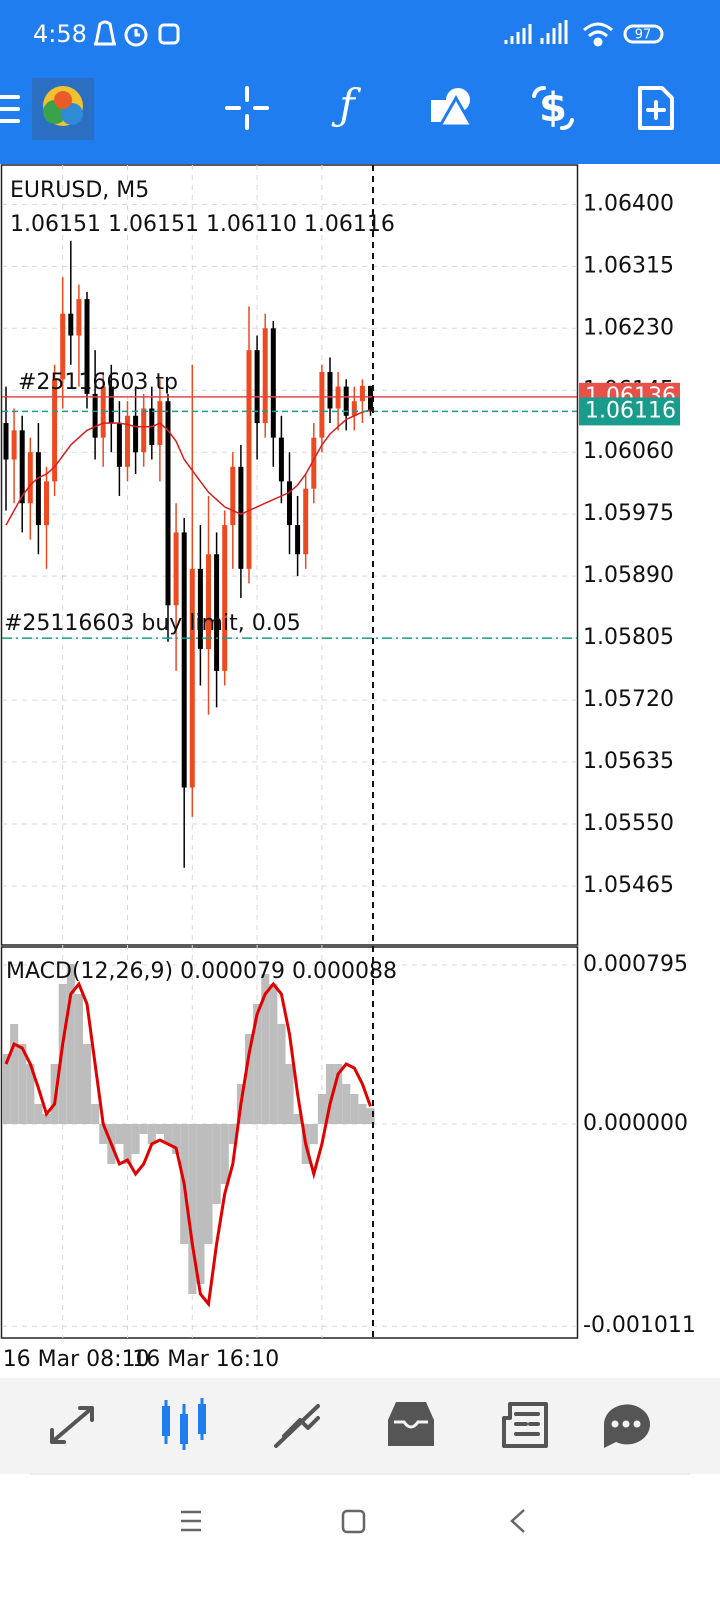 This screenshot has height=1600, width=720. What do you see at coordinates (353, 1521) in the screenshot?
I see `system-nav` at bounding box center [353, 1521].